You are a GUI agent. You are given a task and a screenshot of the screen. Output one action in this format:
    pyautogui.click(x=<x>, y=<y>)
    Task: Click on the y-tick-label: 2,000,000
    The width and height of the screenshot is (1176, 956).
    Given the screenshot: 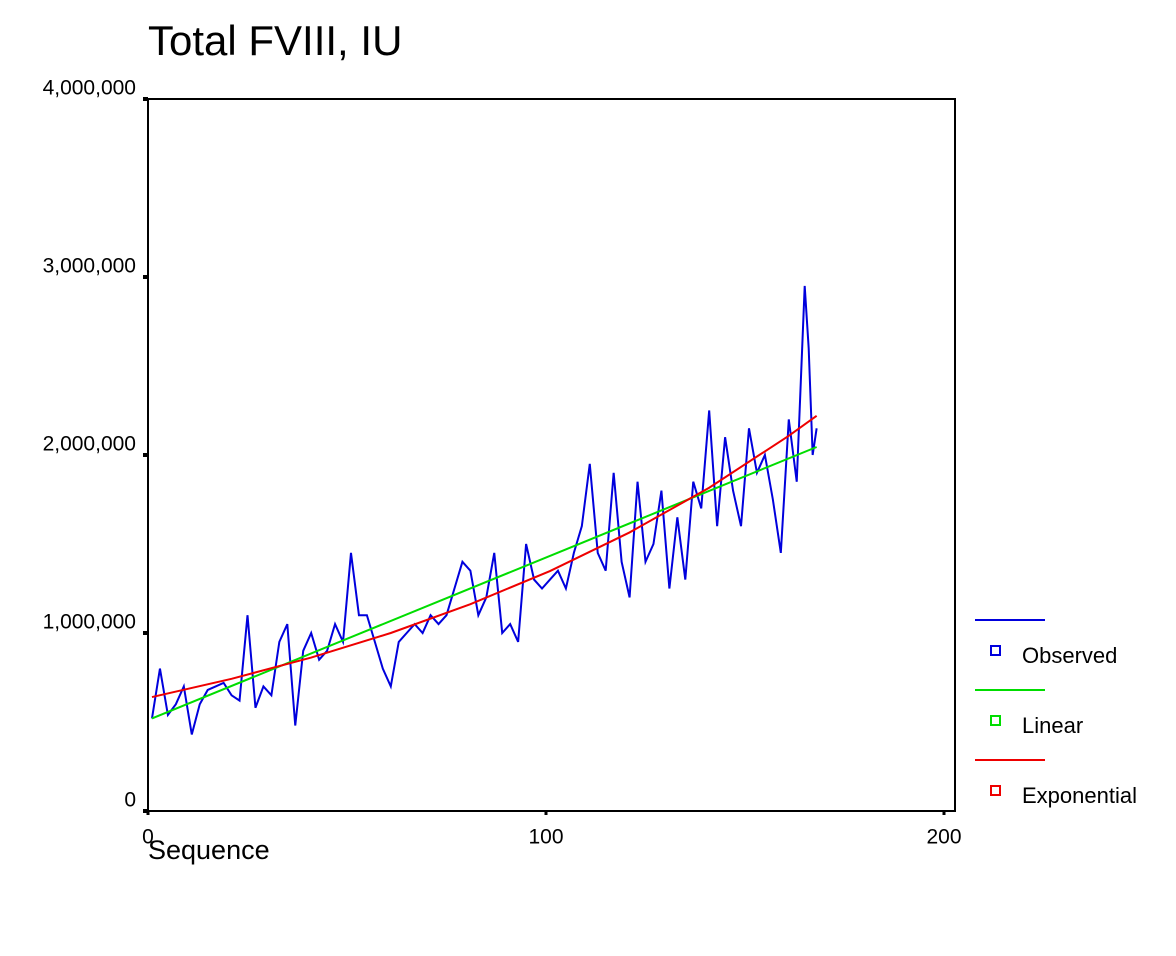 What is the action you would take?
    pyautogui.click(x=89, y=444)
    